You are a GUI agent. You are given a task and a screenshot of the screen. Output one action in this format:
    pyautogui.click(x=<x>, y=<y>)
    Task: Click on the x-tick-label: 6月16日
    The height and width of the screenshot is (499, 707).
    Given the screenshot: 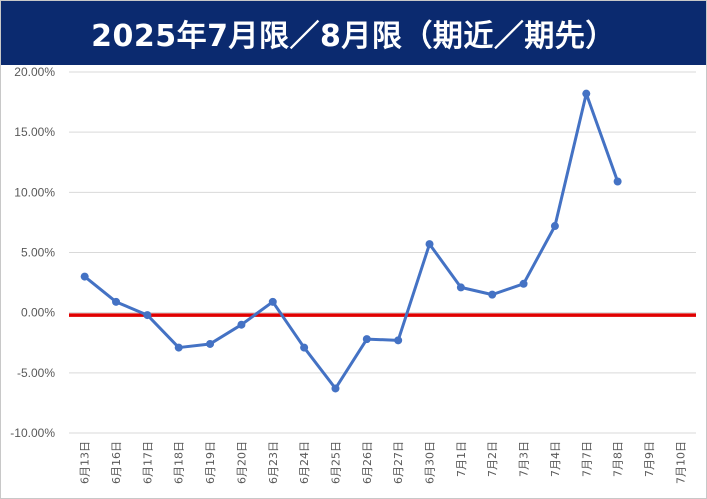 What is the action you would take?
    pyautogui.click(x=116, y=462)
    